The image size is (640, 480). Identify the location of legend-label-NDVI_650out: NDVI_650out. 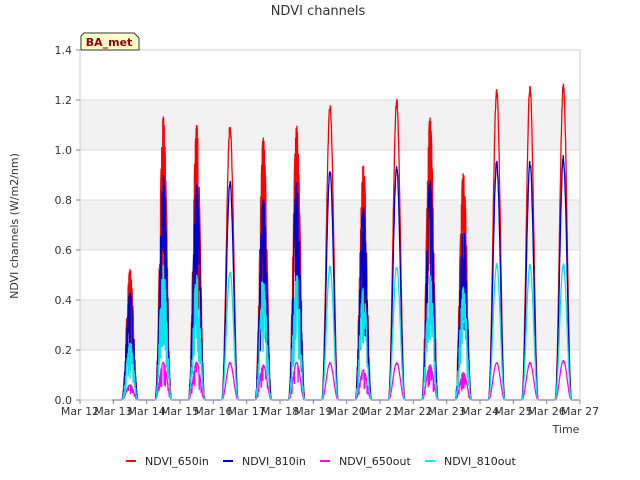
(375, 461).